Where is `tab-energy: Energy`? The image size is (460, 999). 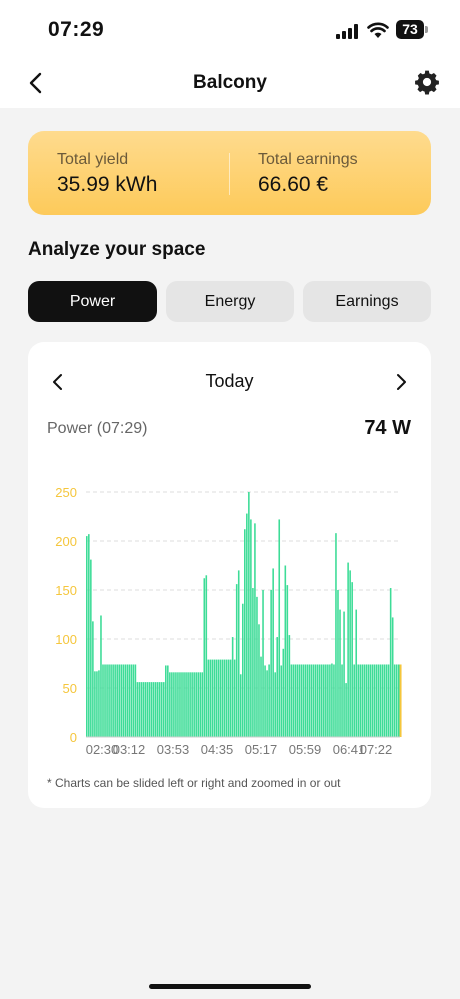
tab-energy: Energy is located at coordinates (230, 301).